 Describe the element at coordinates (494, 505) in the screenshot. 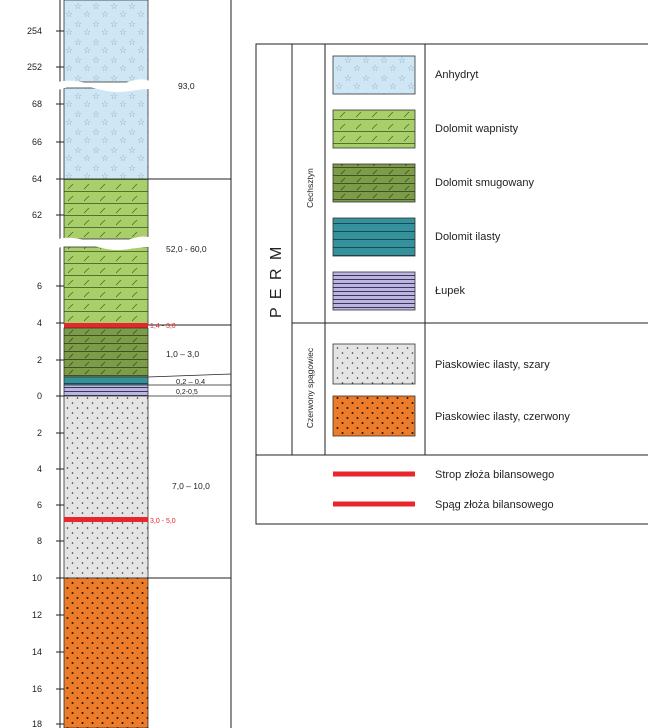

I see `legend-label-floor: Spąg złoża bilansowego` at that location.